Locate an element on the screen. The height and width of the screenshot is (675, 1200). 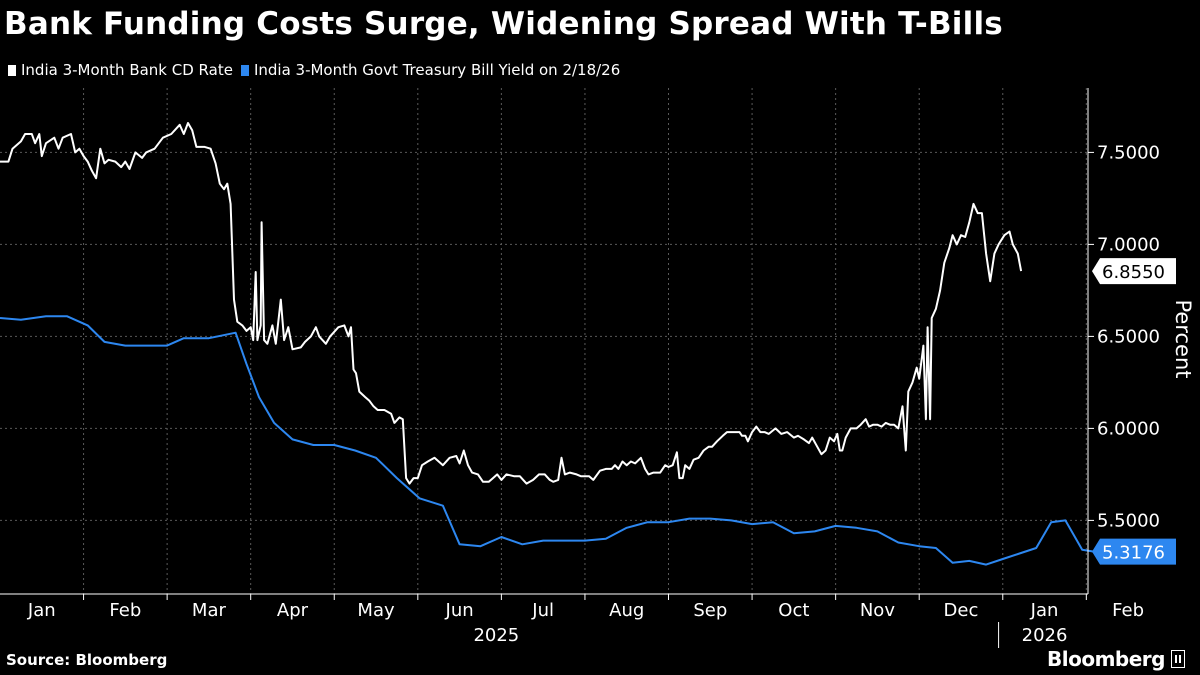
legend-item-cd-rate: India 3-Month Bank CD Rate is located at coordinates (120, 70).